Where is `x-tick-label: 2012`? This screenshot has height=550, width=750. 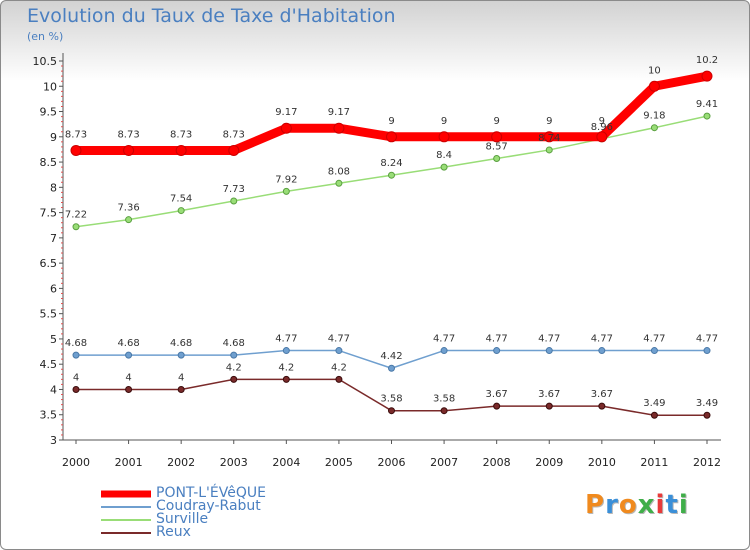
x-tick-label: 2012 is located at coordinates (707, 462).